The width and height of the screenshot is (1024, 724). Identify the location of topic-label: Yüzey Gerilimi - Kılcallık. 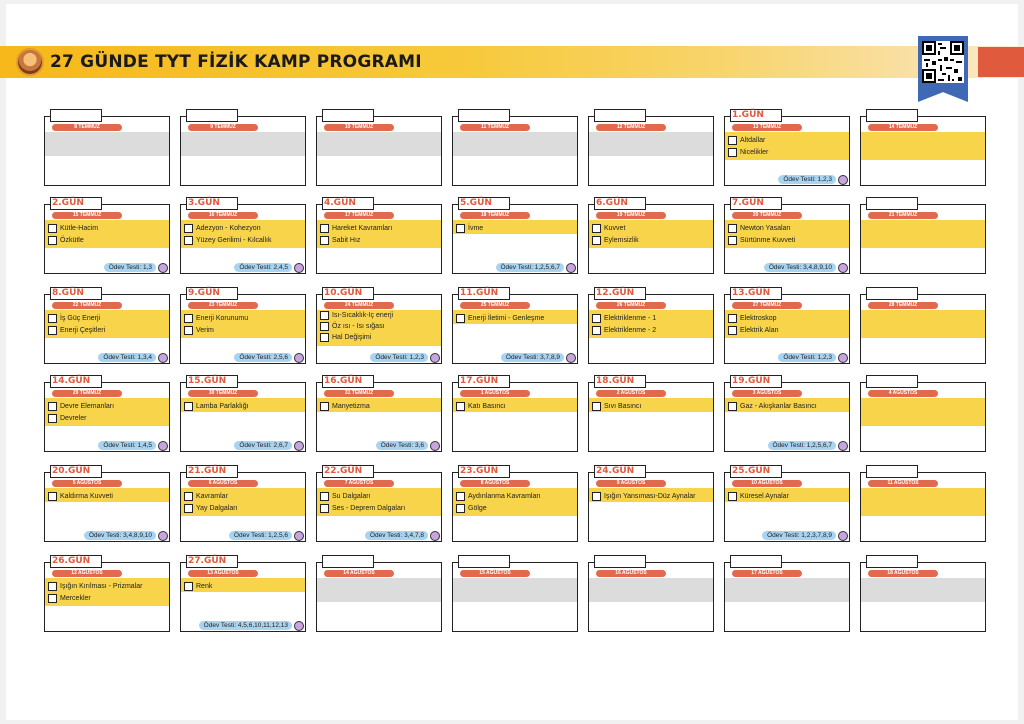
(234, 240).